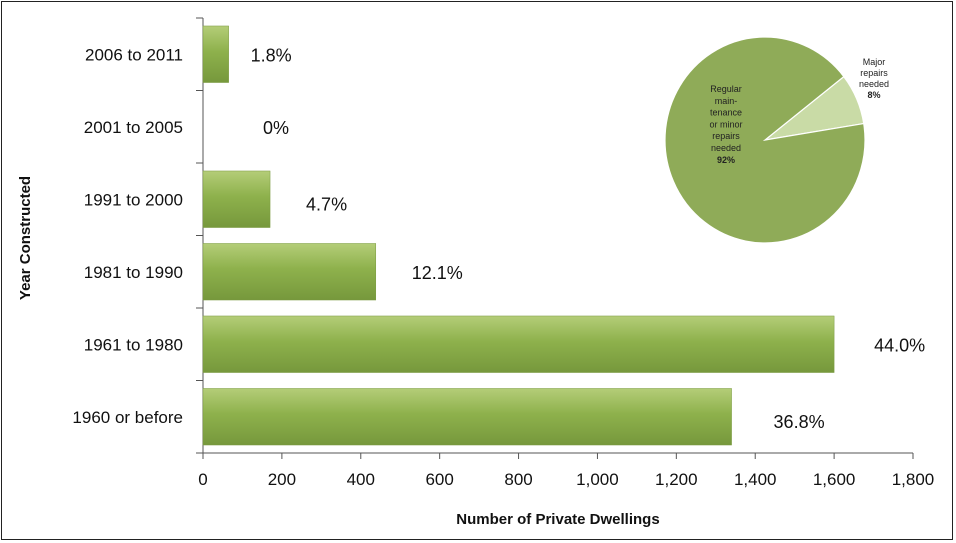 The image size is (956, 543). I want to click on y-axis-title: Year Constructed, so click(25, 238).